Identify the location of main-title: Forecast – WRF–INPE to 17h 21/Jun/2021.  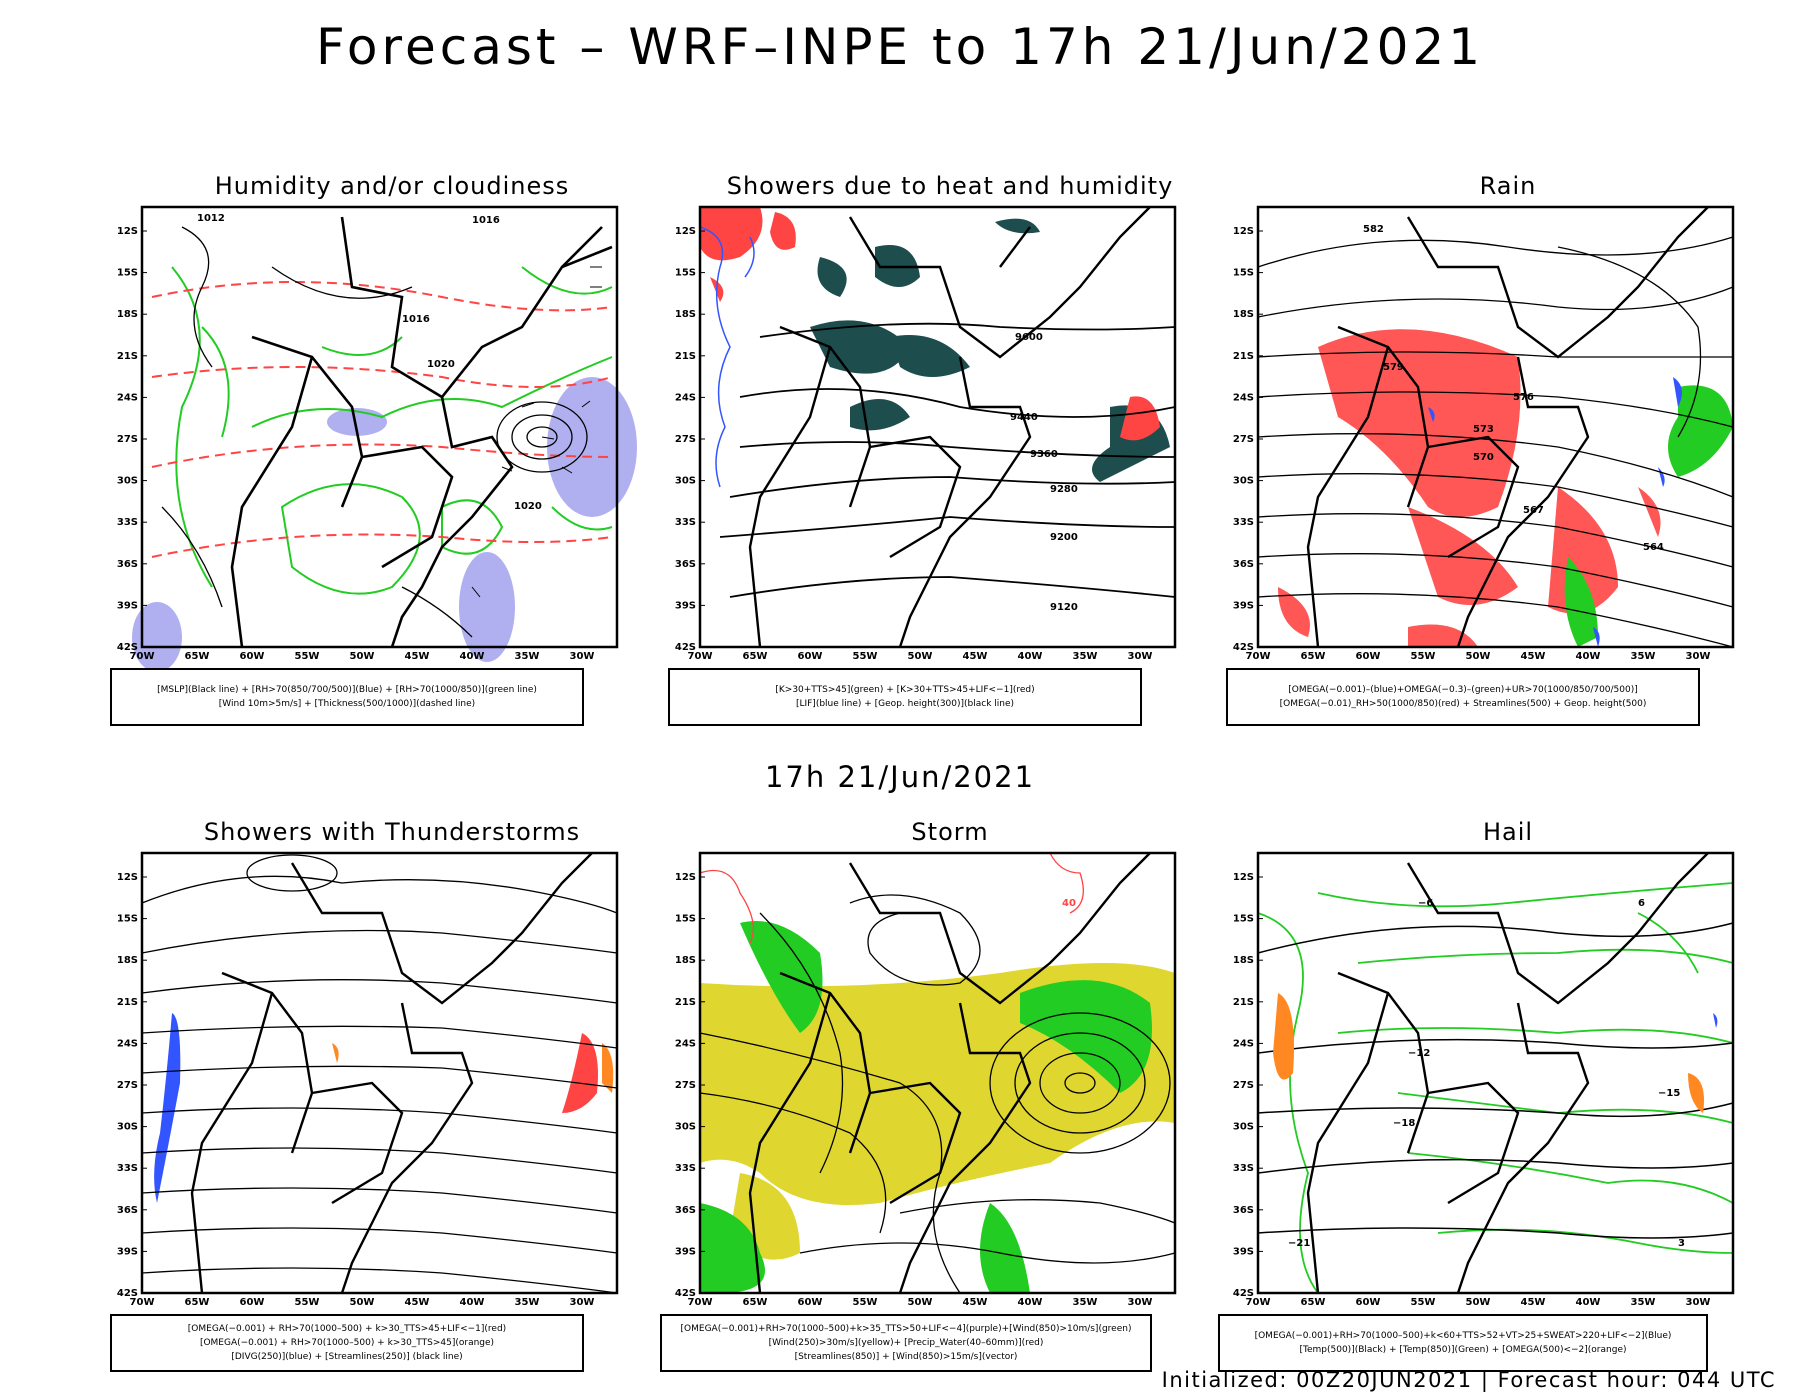
(900, 47).